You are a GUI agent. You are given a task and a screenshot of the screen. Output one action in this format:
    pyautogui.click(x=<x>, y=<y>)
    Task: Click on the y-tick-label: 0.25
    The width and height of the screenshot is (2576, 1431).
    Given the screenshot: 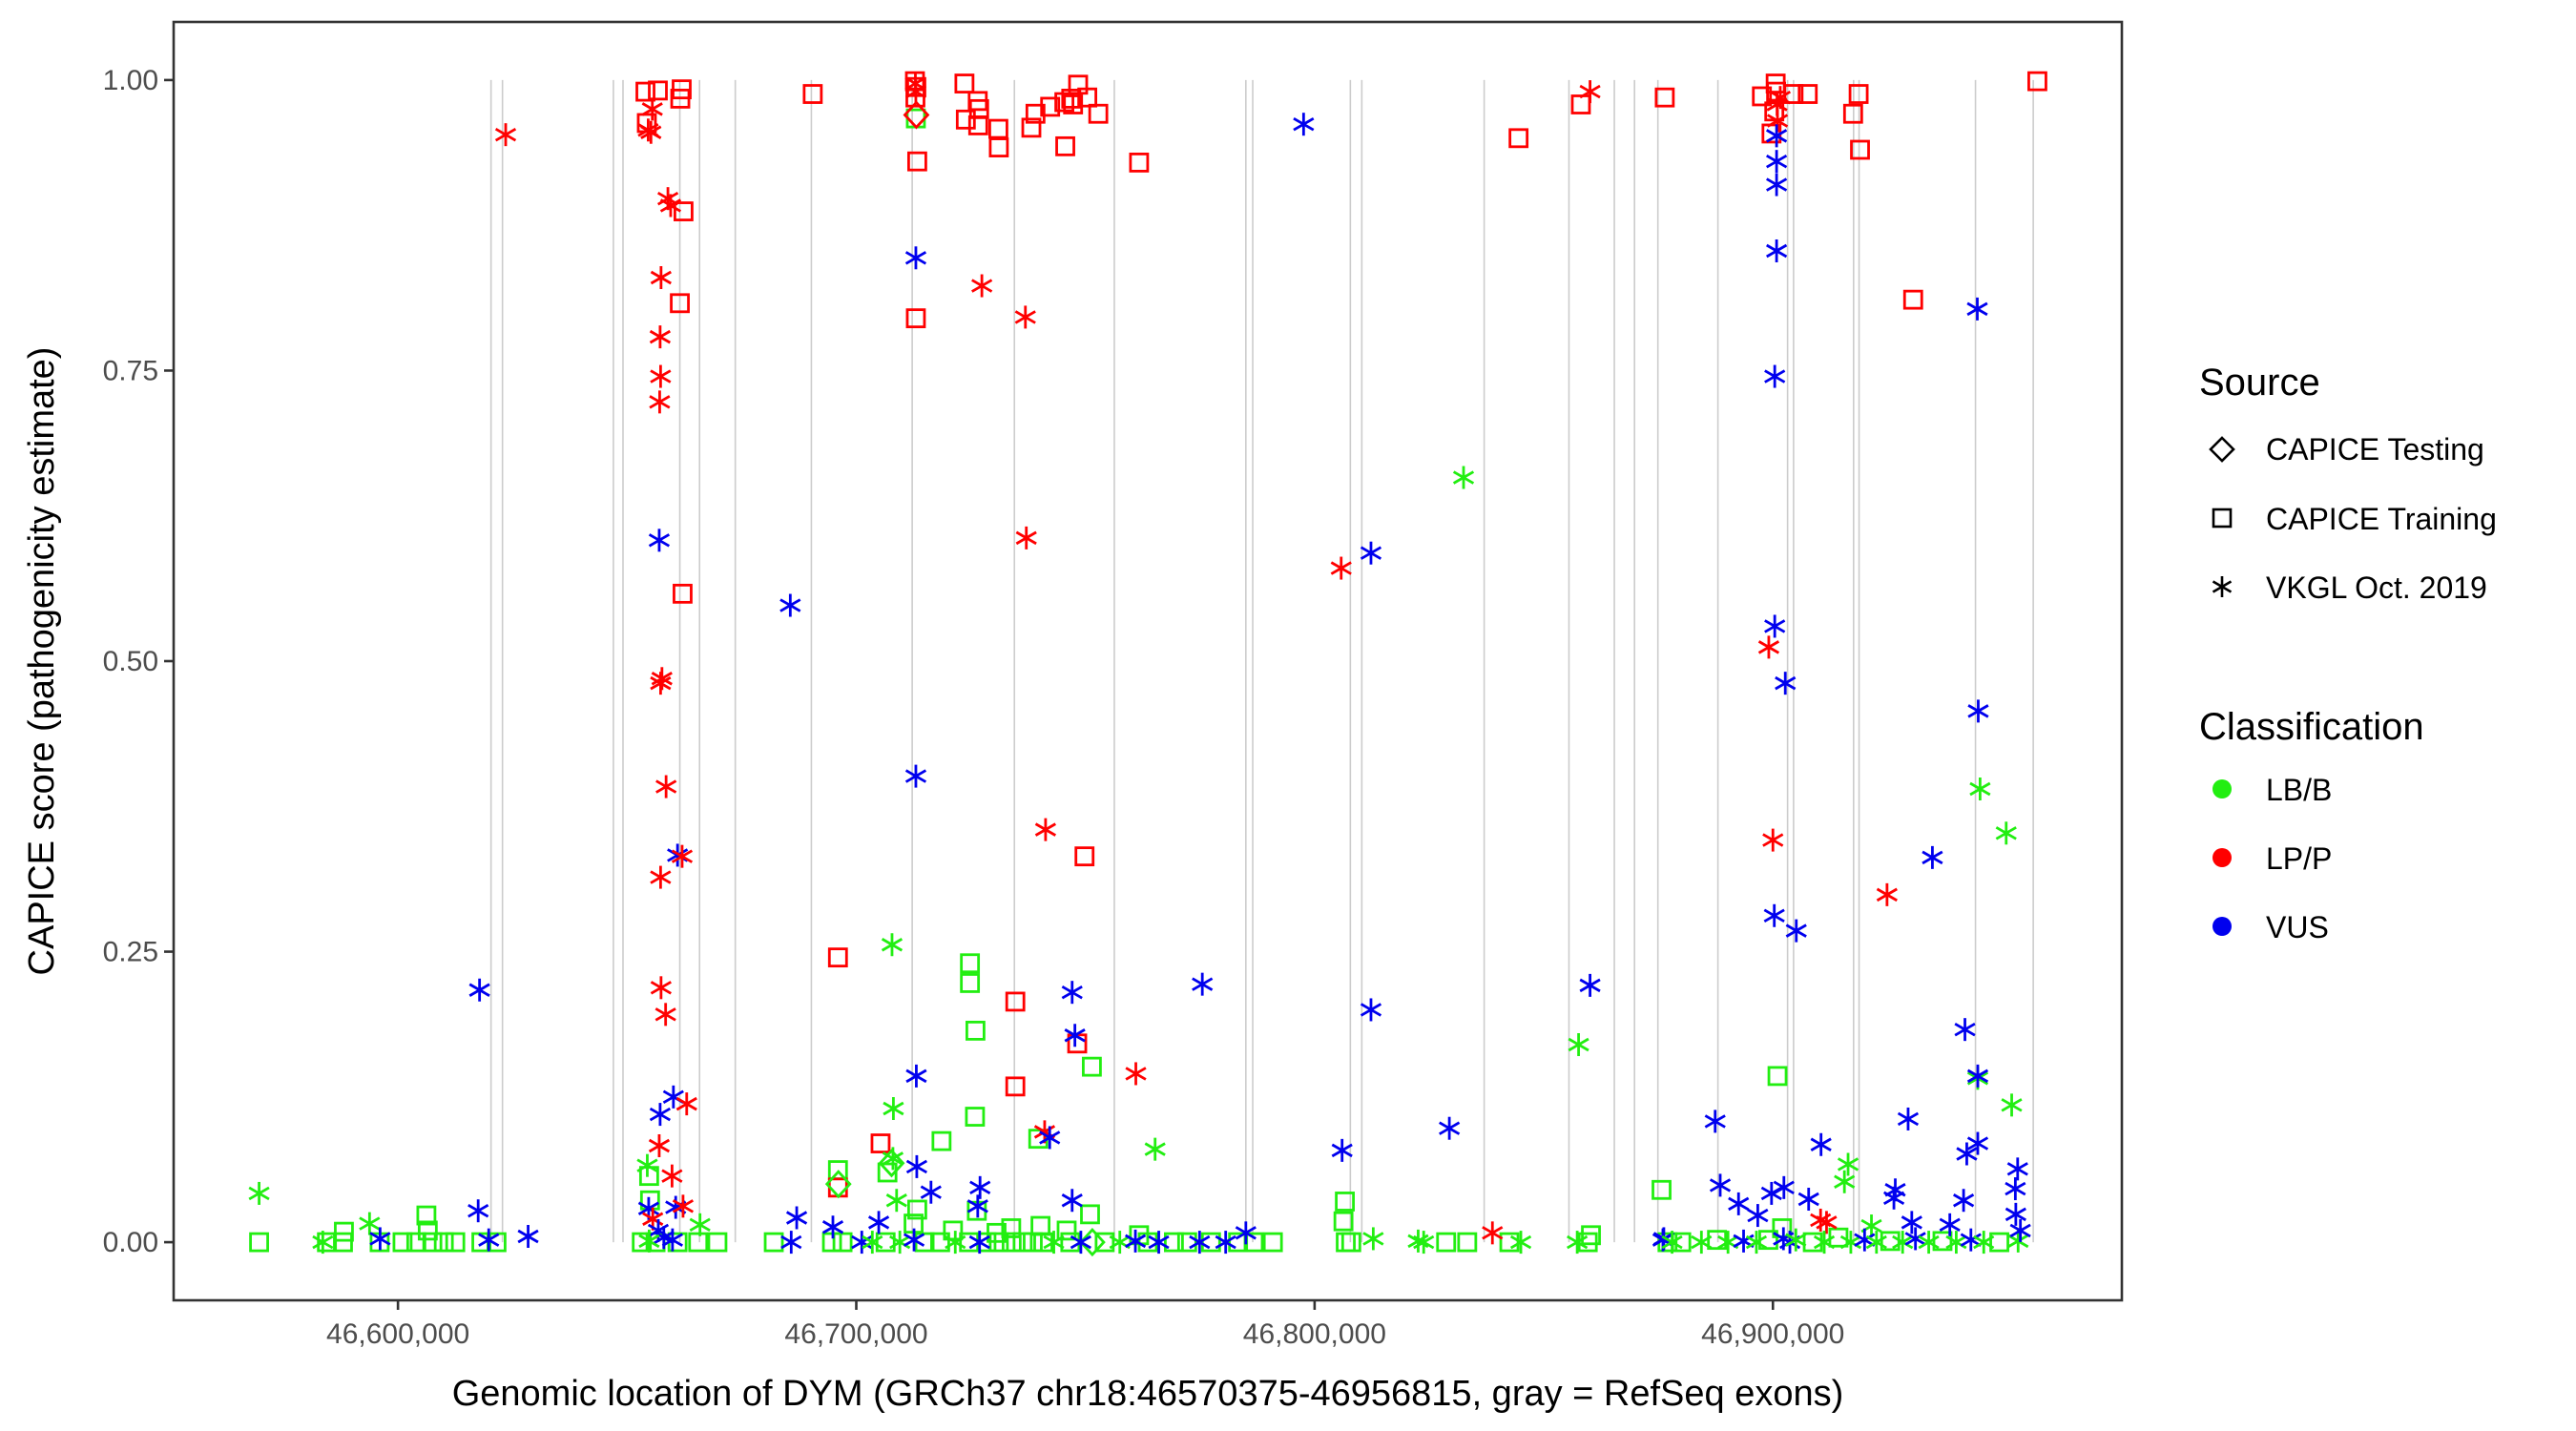 What is the action you would take?
    pyautogui.click(x=130, y=952)
    